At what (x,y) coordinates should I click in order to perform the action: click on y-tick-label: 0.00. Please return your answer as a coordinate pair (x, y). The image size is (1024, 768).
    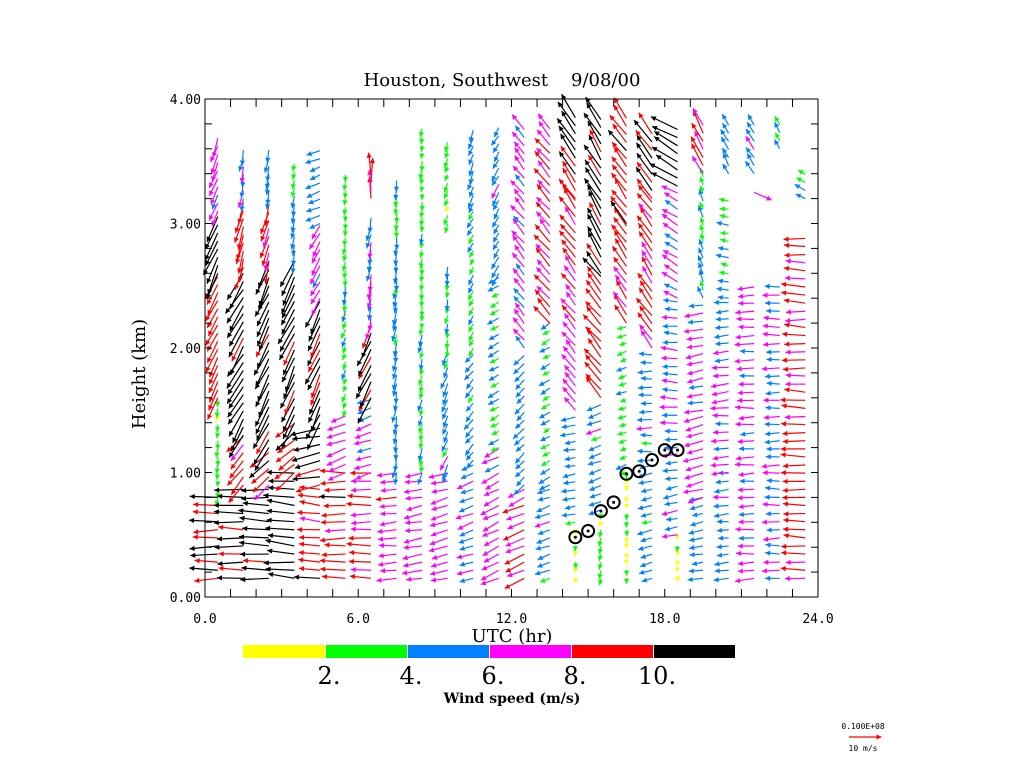
    Looking at the image, I should click on (185, 598).